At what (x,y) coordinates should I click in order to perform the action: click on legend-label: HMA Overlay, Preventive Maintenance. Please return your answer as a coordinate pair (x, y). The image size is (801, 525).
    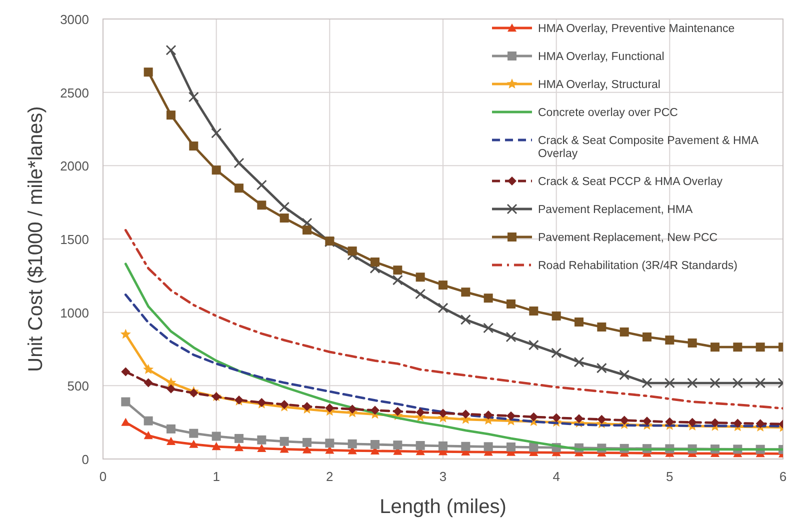
    Looking at the image, I should click on (636, 29).